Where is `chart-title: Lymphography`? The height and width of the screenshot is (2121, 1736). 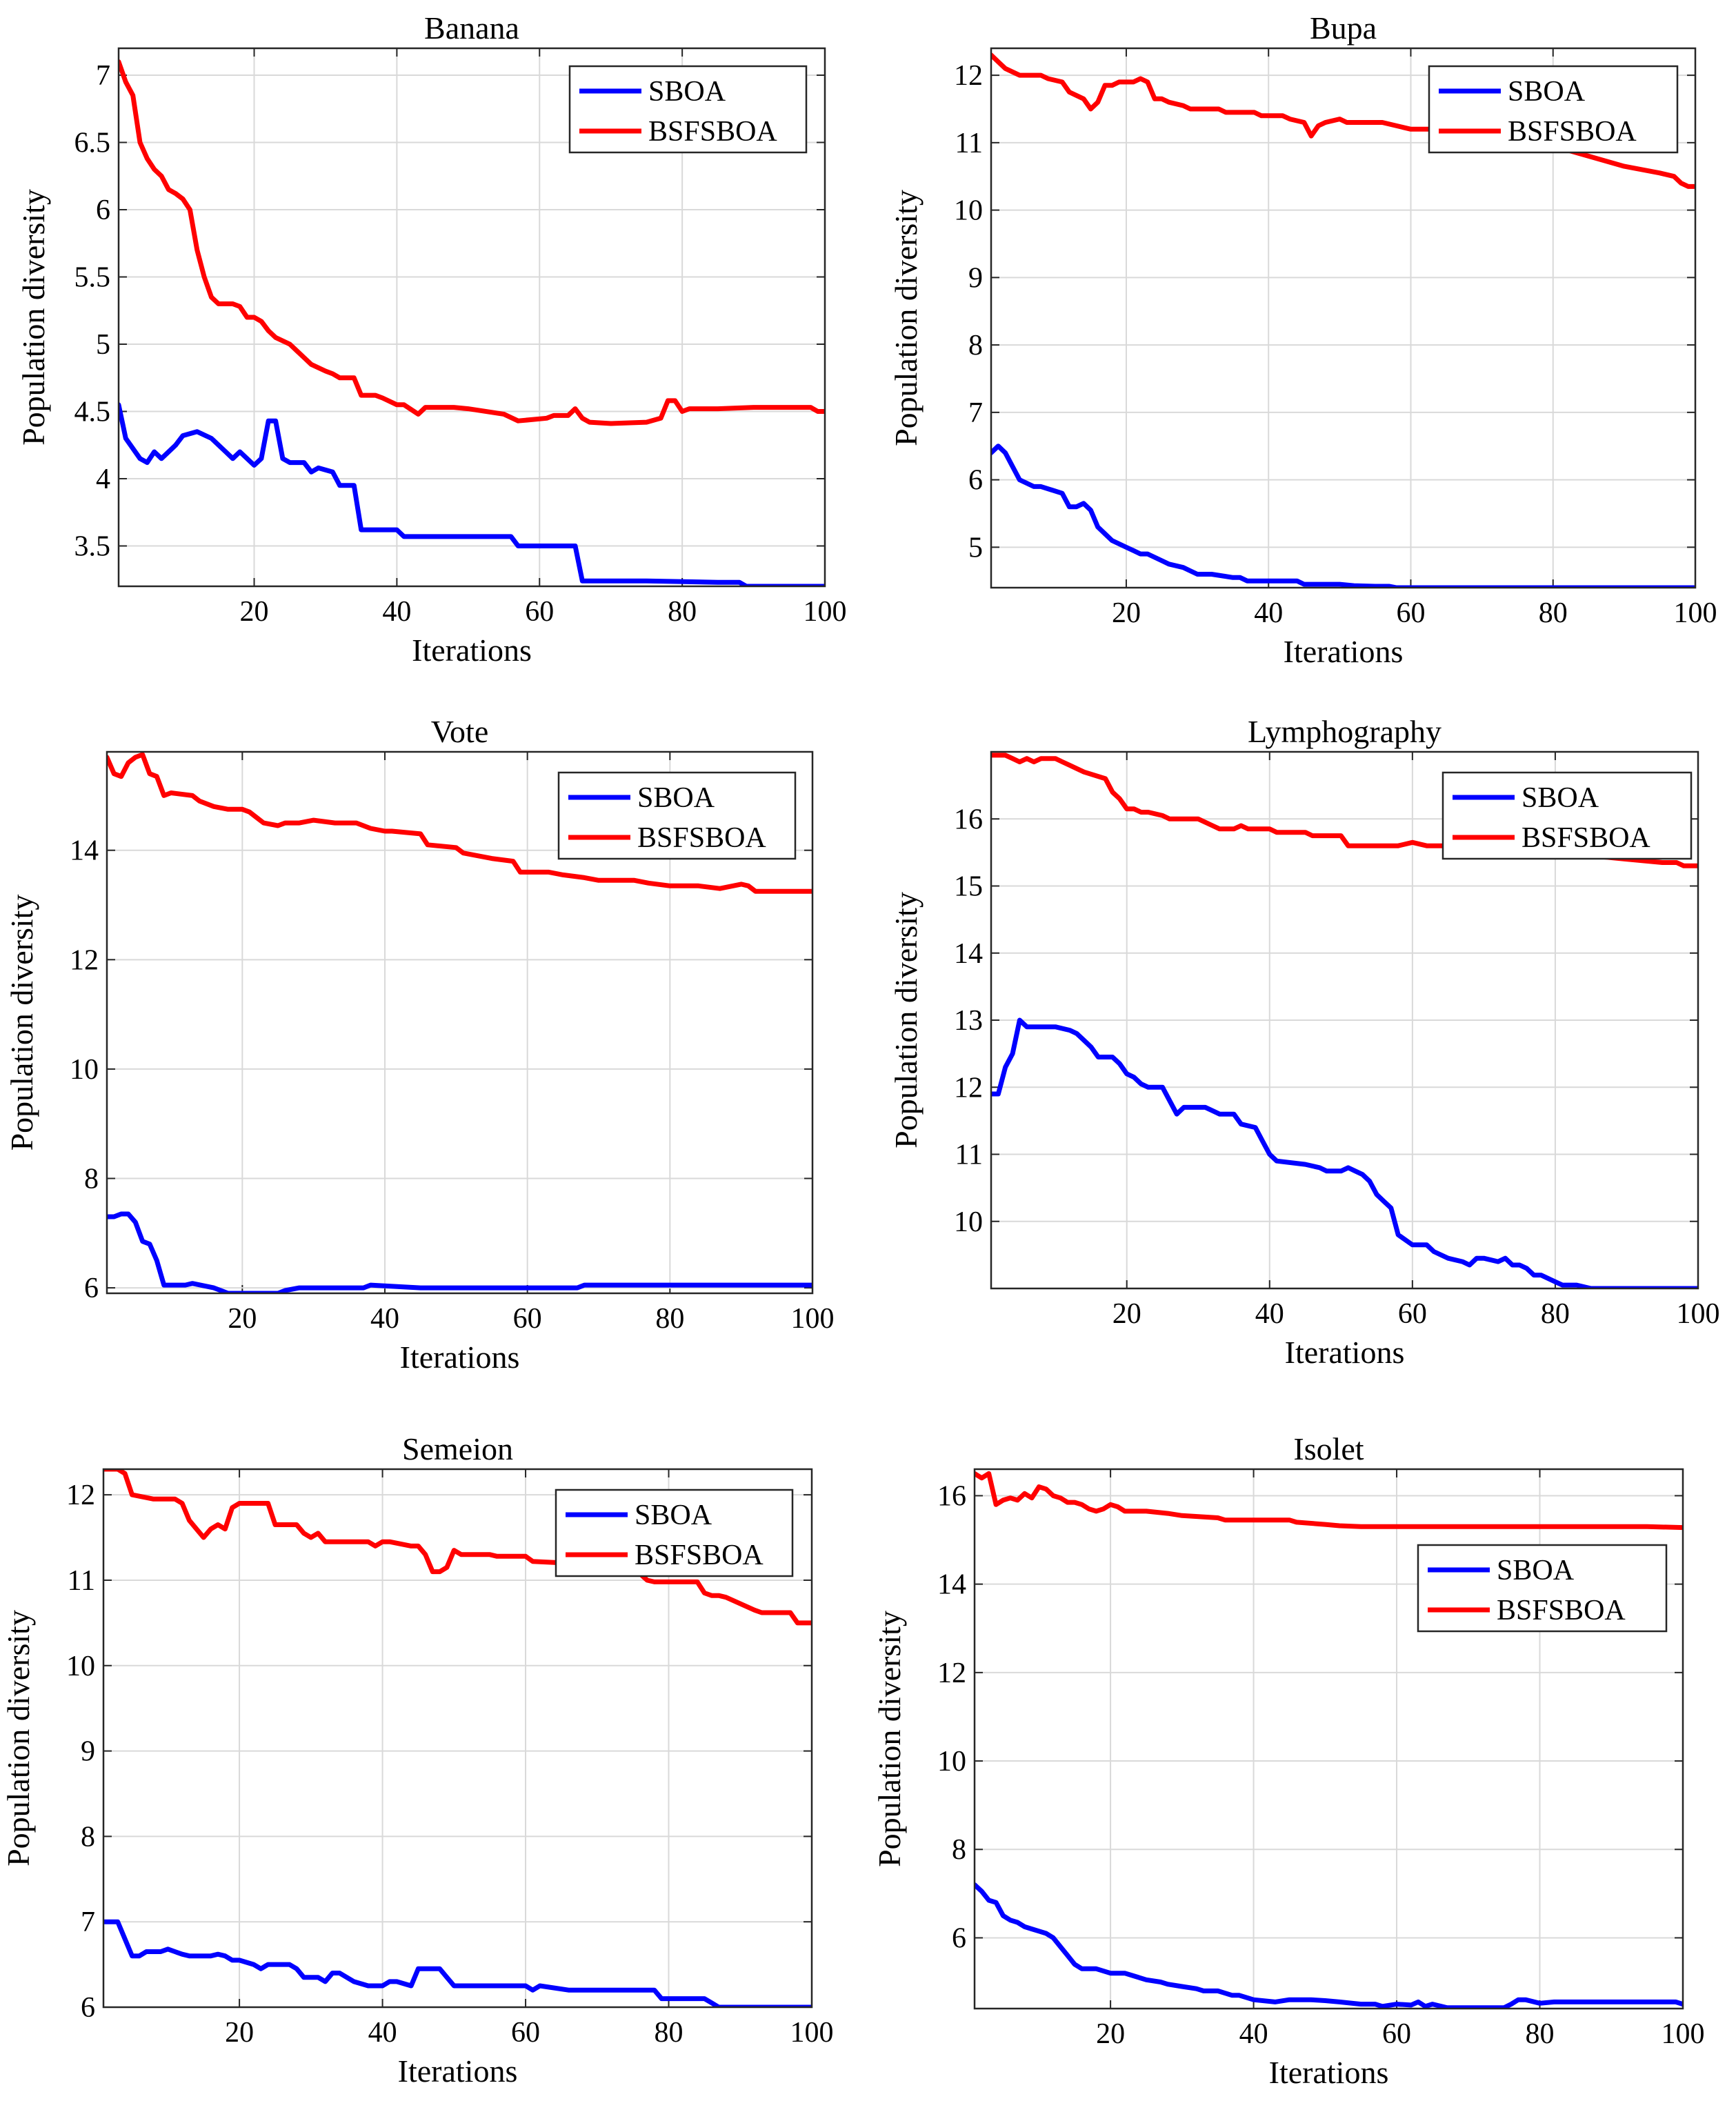 chart-title: Lymphography is located at coordinates (1344, 731).